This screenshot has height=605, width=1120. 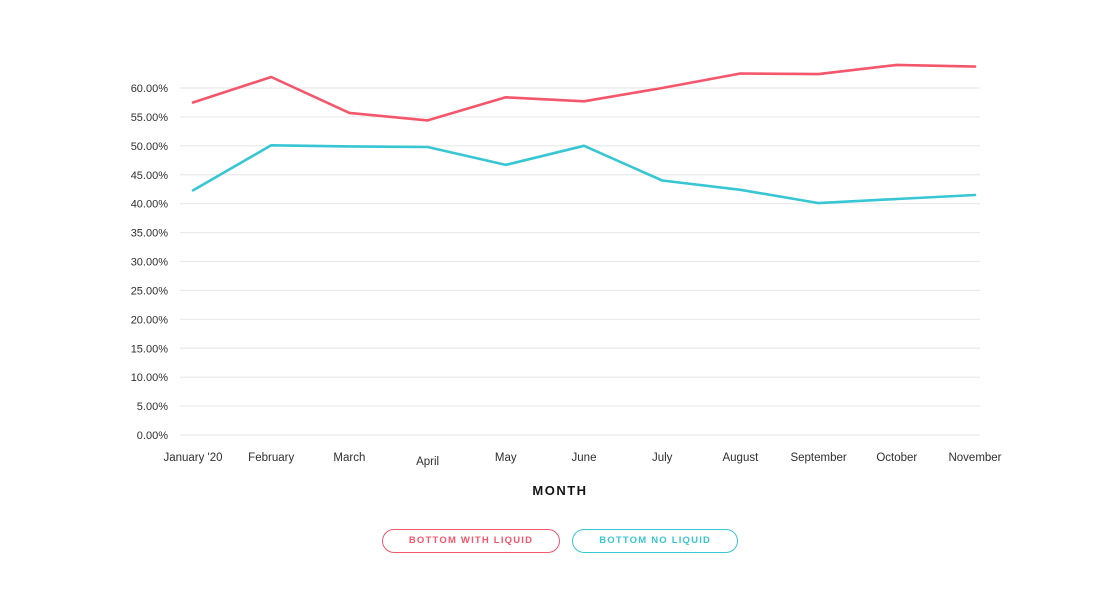 What do you see at coordinates (150, 147) in the screenshot?
I see `y-tick-label: 50.00%` at bounding box center [150, 147].